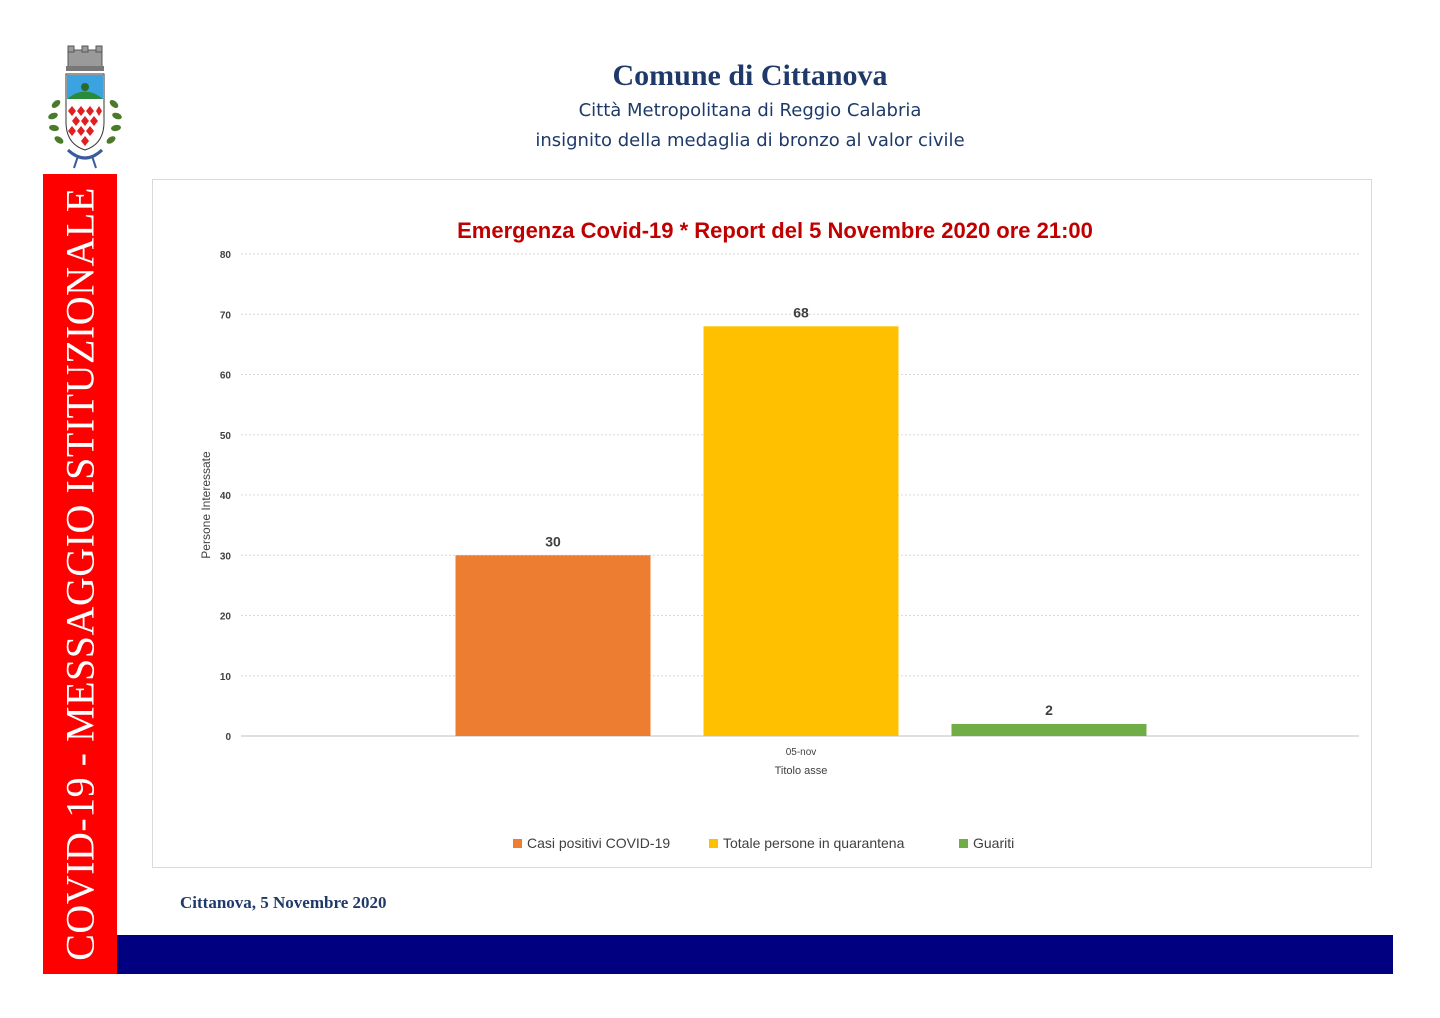 Image resolution: width=1440 pixels, height=1018 pixels. What do you see at coordinates (801, 312) in the screenshot?
I see `data-label: 68` at bounding box center [801, 312].